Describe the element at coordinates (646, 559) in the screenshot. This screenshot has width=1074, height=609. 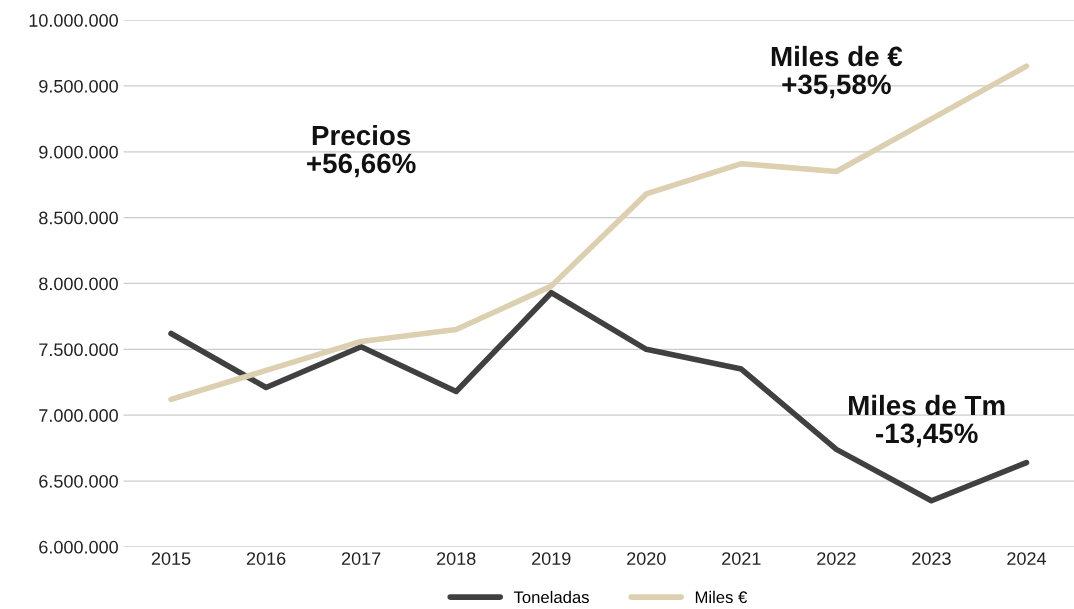
I see `x-tick-label: 2020` at that location.